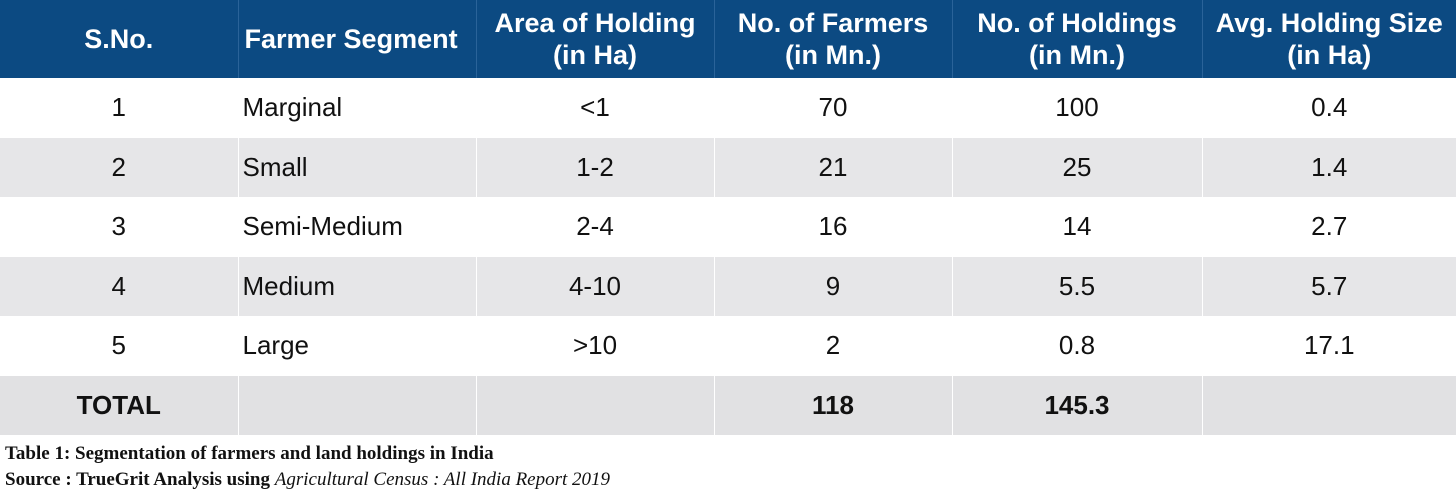  What do you see at coordinates (119, 346) in the screenshot?
I see `cell-sno: 5` at bounding box center [119, 346].